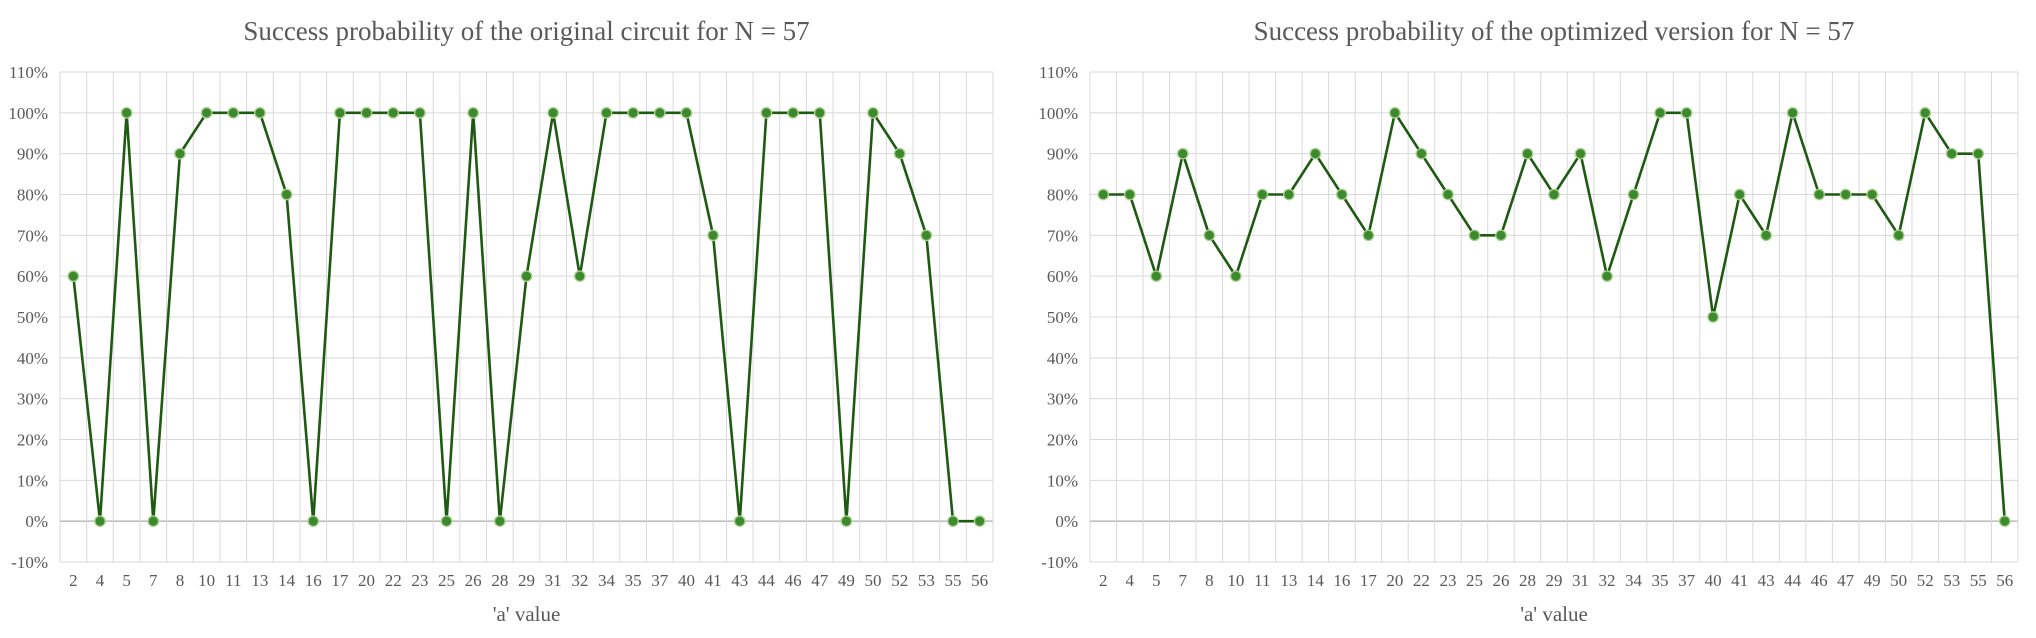  What do you see at coordinates (579, 580) in the screenshot?
I see `x-tick-label: 32` at bounding box center [579, 580].